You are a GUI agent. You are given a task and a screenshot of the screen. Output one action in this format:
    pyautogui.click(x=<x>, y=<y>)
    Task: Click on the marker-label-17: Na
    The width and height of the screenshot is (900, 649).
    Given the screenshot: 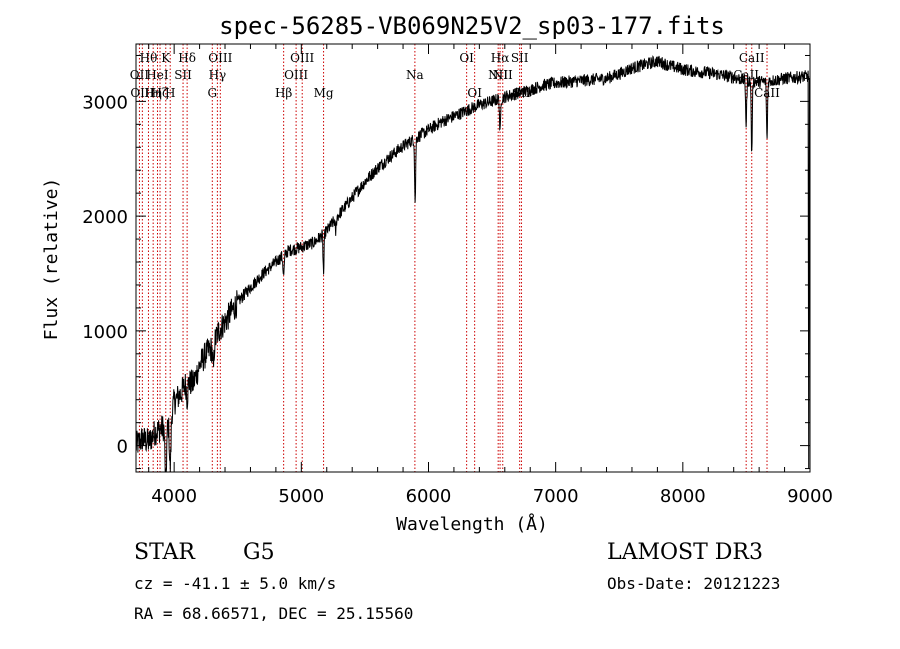 What is the action you would take?
    pyautogui.click(x=415, y=75)
    